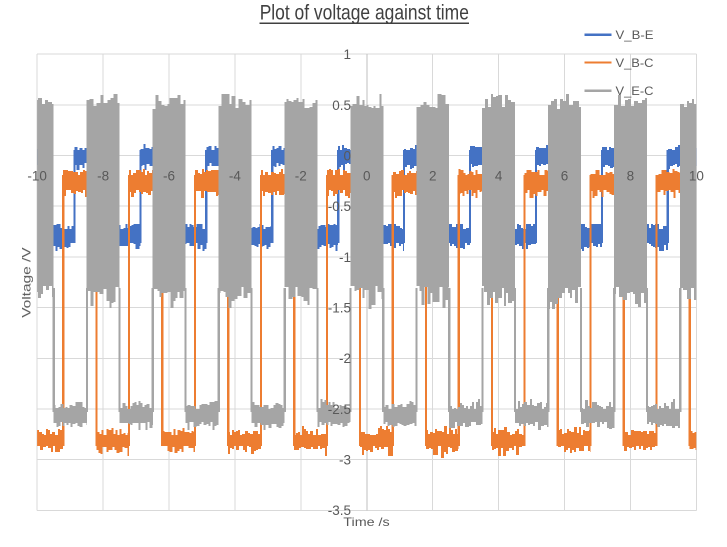  Describe the element at coordinates (347, 54) in the screenshot. I see `svg-text: 1` at that location.